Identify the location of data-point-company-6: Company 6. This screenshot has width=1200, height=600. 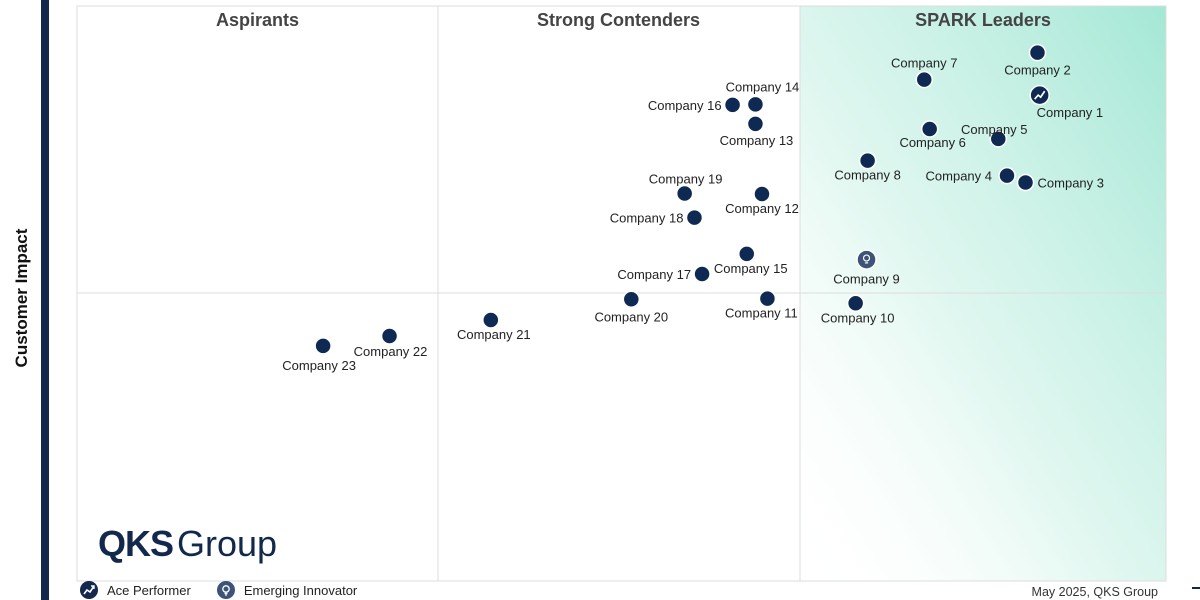
(932, 135).